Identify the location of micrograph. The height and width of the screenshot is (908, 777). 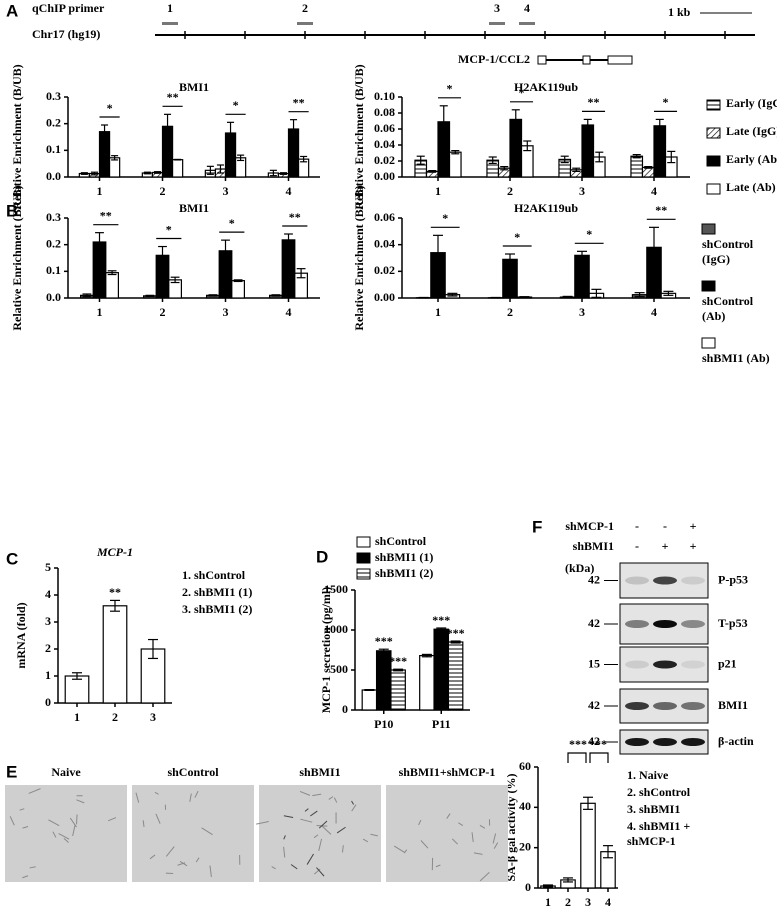
(66, 833).